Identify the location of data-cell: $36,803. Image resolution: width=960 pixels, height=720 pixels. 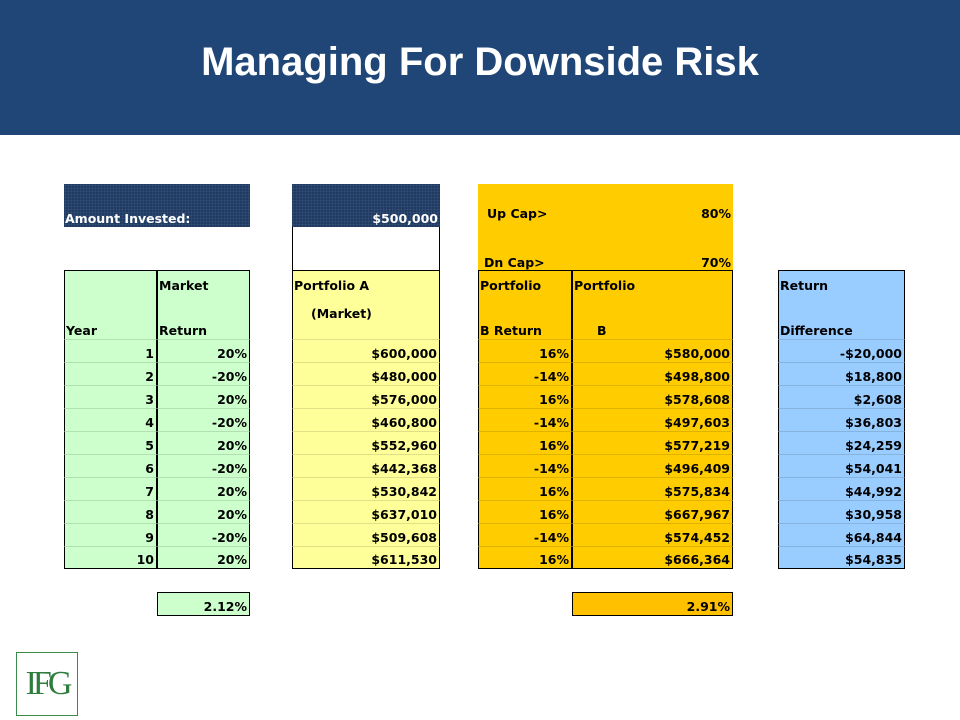
(841, 419).